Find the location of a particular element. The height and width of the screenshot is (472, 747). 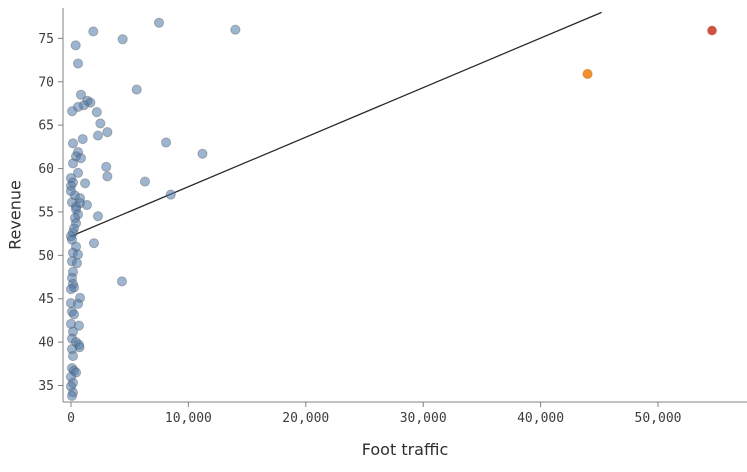

y-tick-label: 55 is located at coordinates (46, 212).